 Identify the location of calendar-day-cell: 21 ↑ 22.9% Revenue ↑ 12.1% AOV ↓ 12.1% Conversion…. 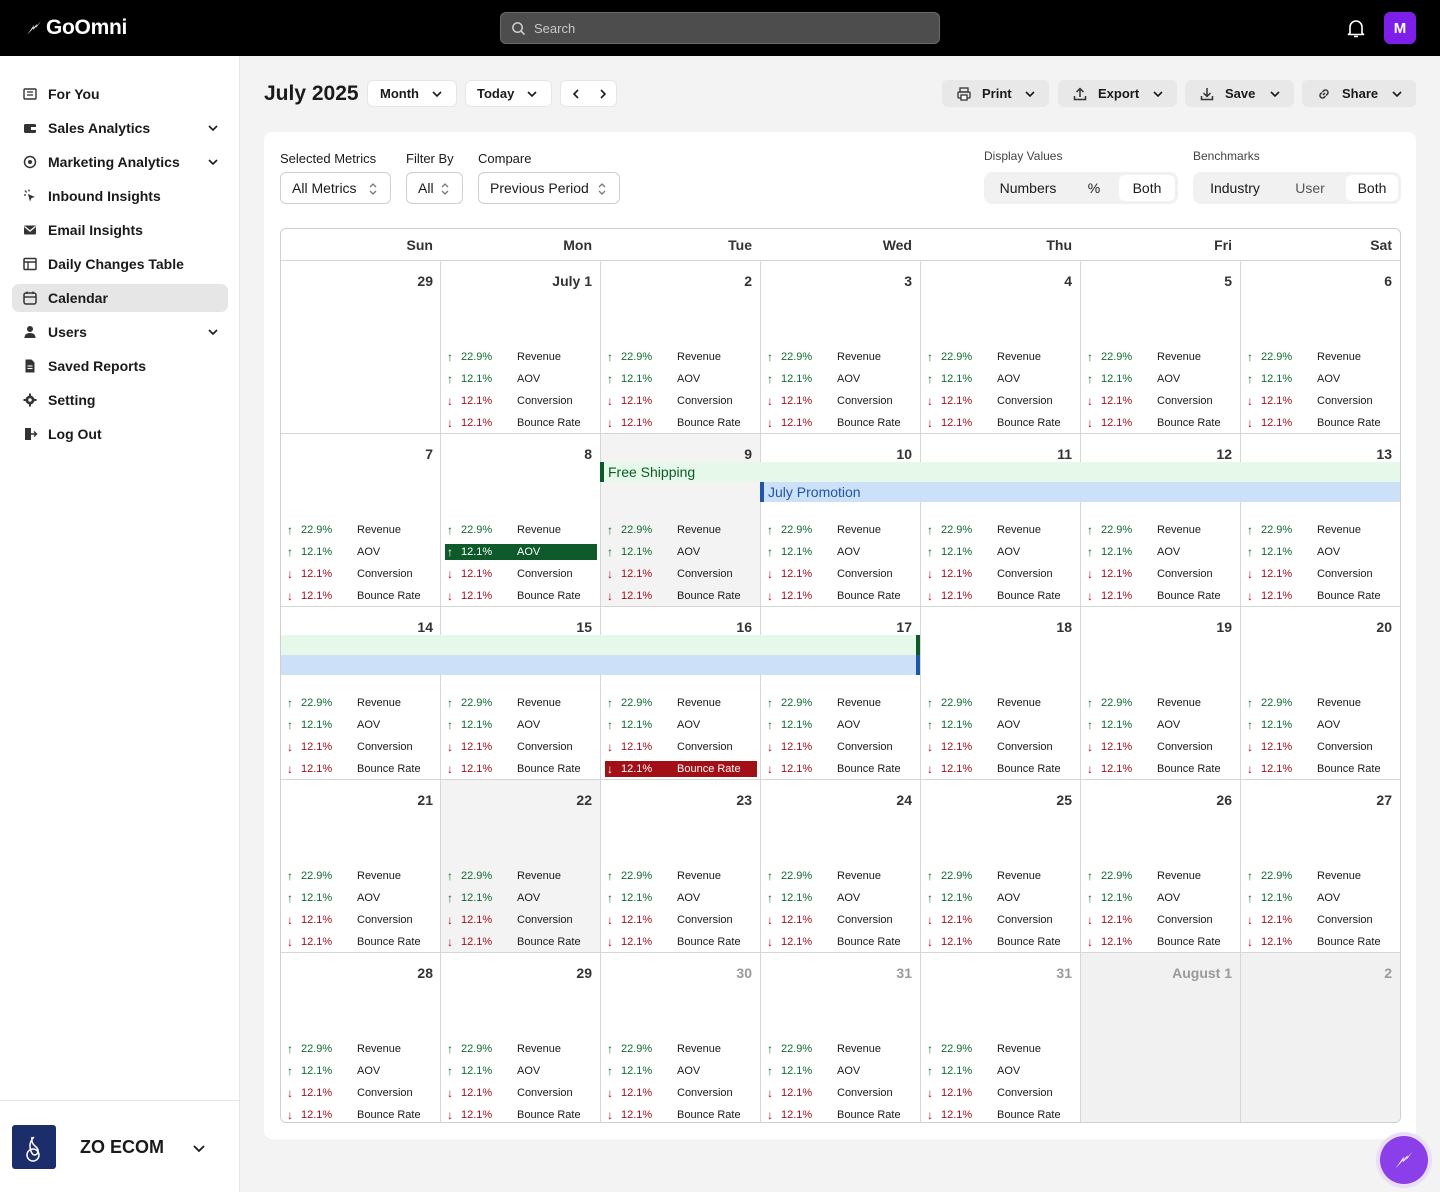
(361, 865).